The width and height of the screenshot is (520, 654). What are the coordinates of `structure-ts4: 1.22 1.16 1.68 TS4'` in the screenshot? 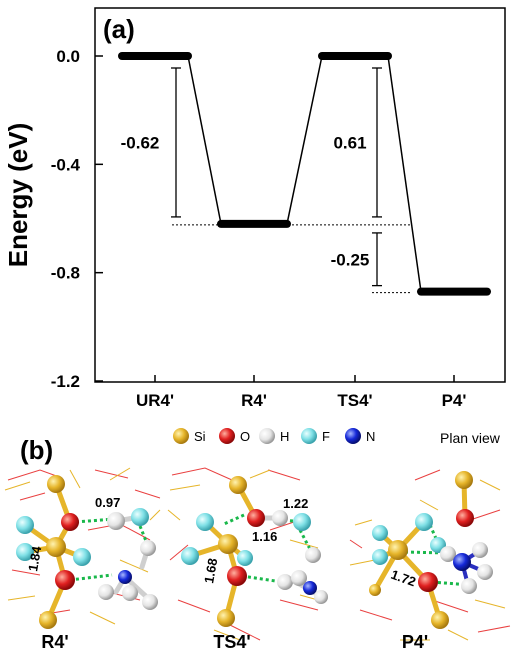 It's located at (247, 559).